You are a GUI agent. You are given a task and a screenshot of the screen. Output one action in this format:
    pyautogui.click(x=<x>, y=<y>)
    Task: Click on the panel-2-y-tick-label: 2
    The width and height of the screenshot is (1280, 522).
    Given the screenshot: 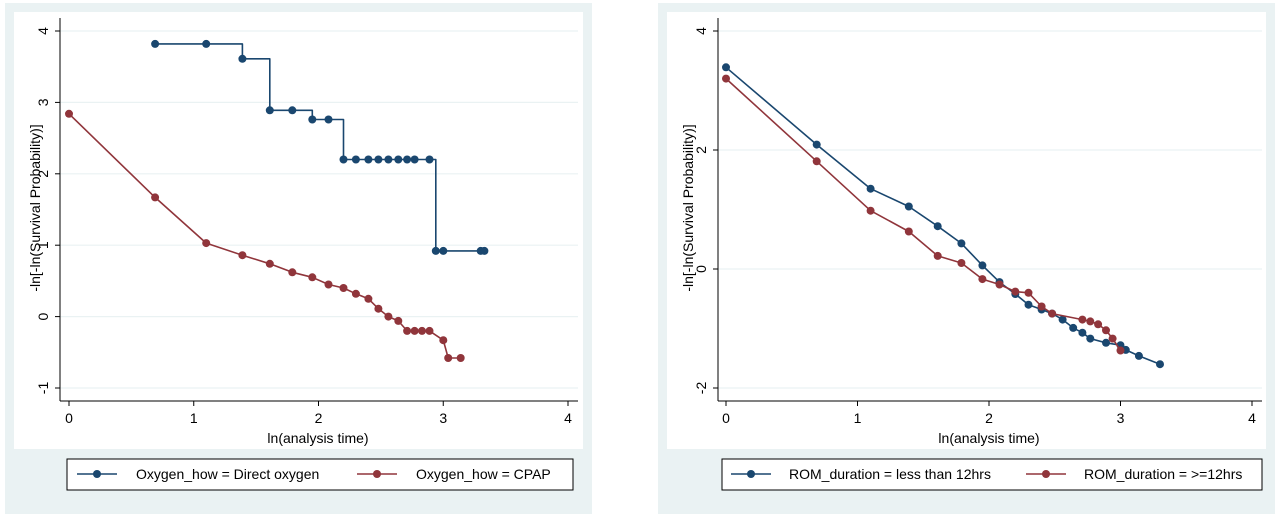 What is the action you would take?
    pyautogui.click(x=701, y=150)
    